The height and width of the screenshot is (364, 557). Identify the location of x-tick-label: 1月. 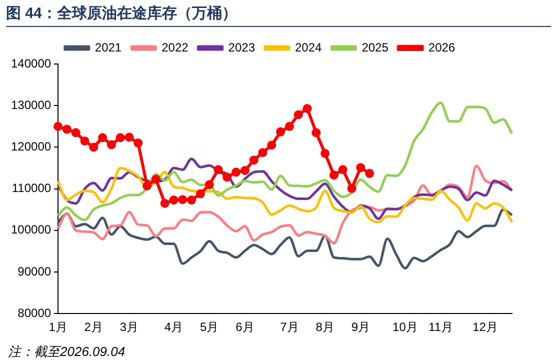
(58, 327).